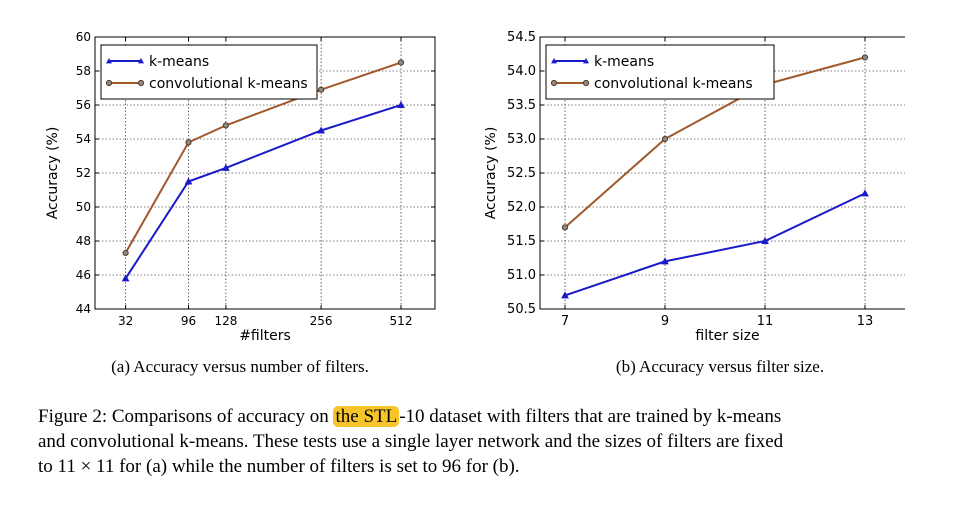 Image resolution: width=973 pixels, height=506 pixels. What do you see at coordinates (83, 207) in the screenshot?
I see `y-tick-label: 50` at bounding box center [83, 207].